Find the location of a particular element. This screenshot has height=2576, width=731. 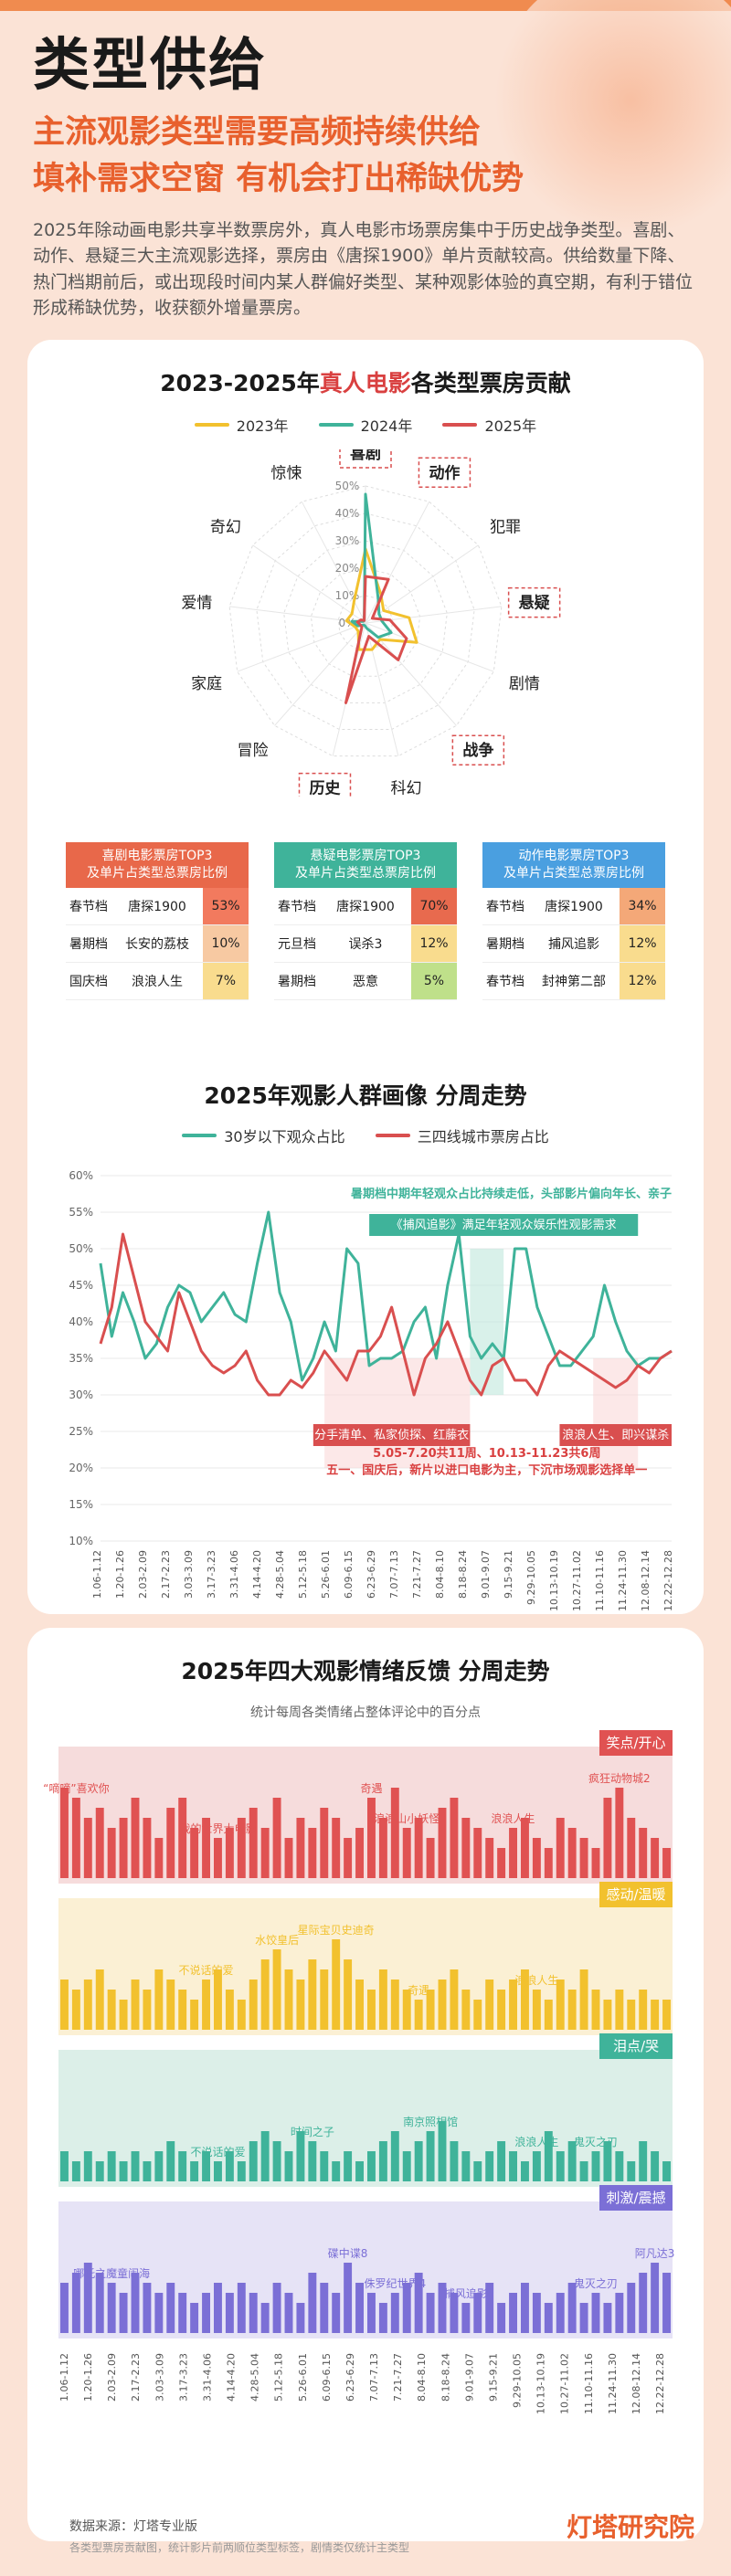

line-x-tick: 4.14-4.20 is located at coordinates (257, 1574).